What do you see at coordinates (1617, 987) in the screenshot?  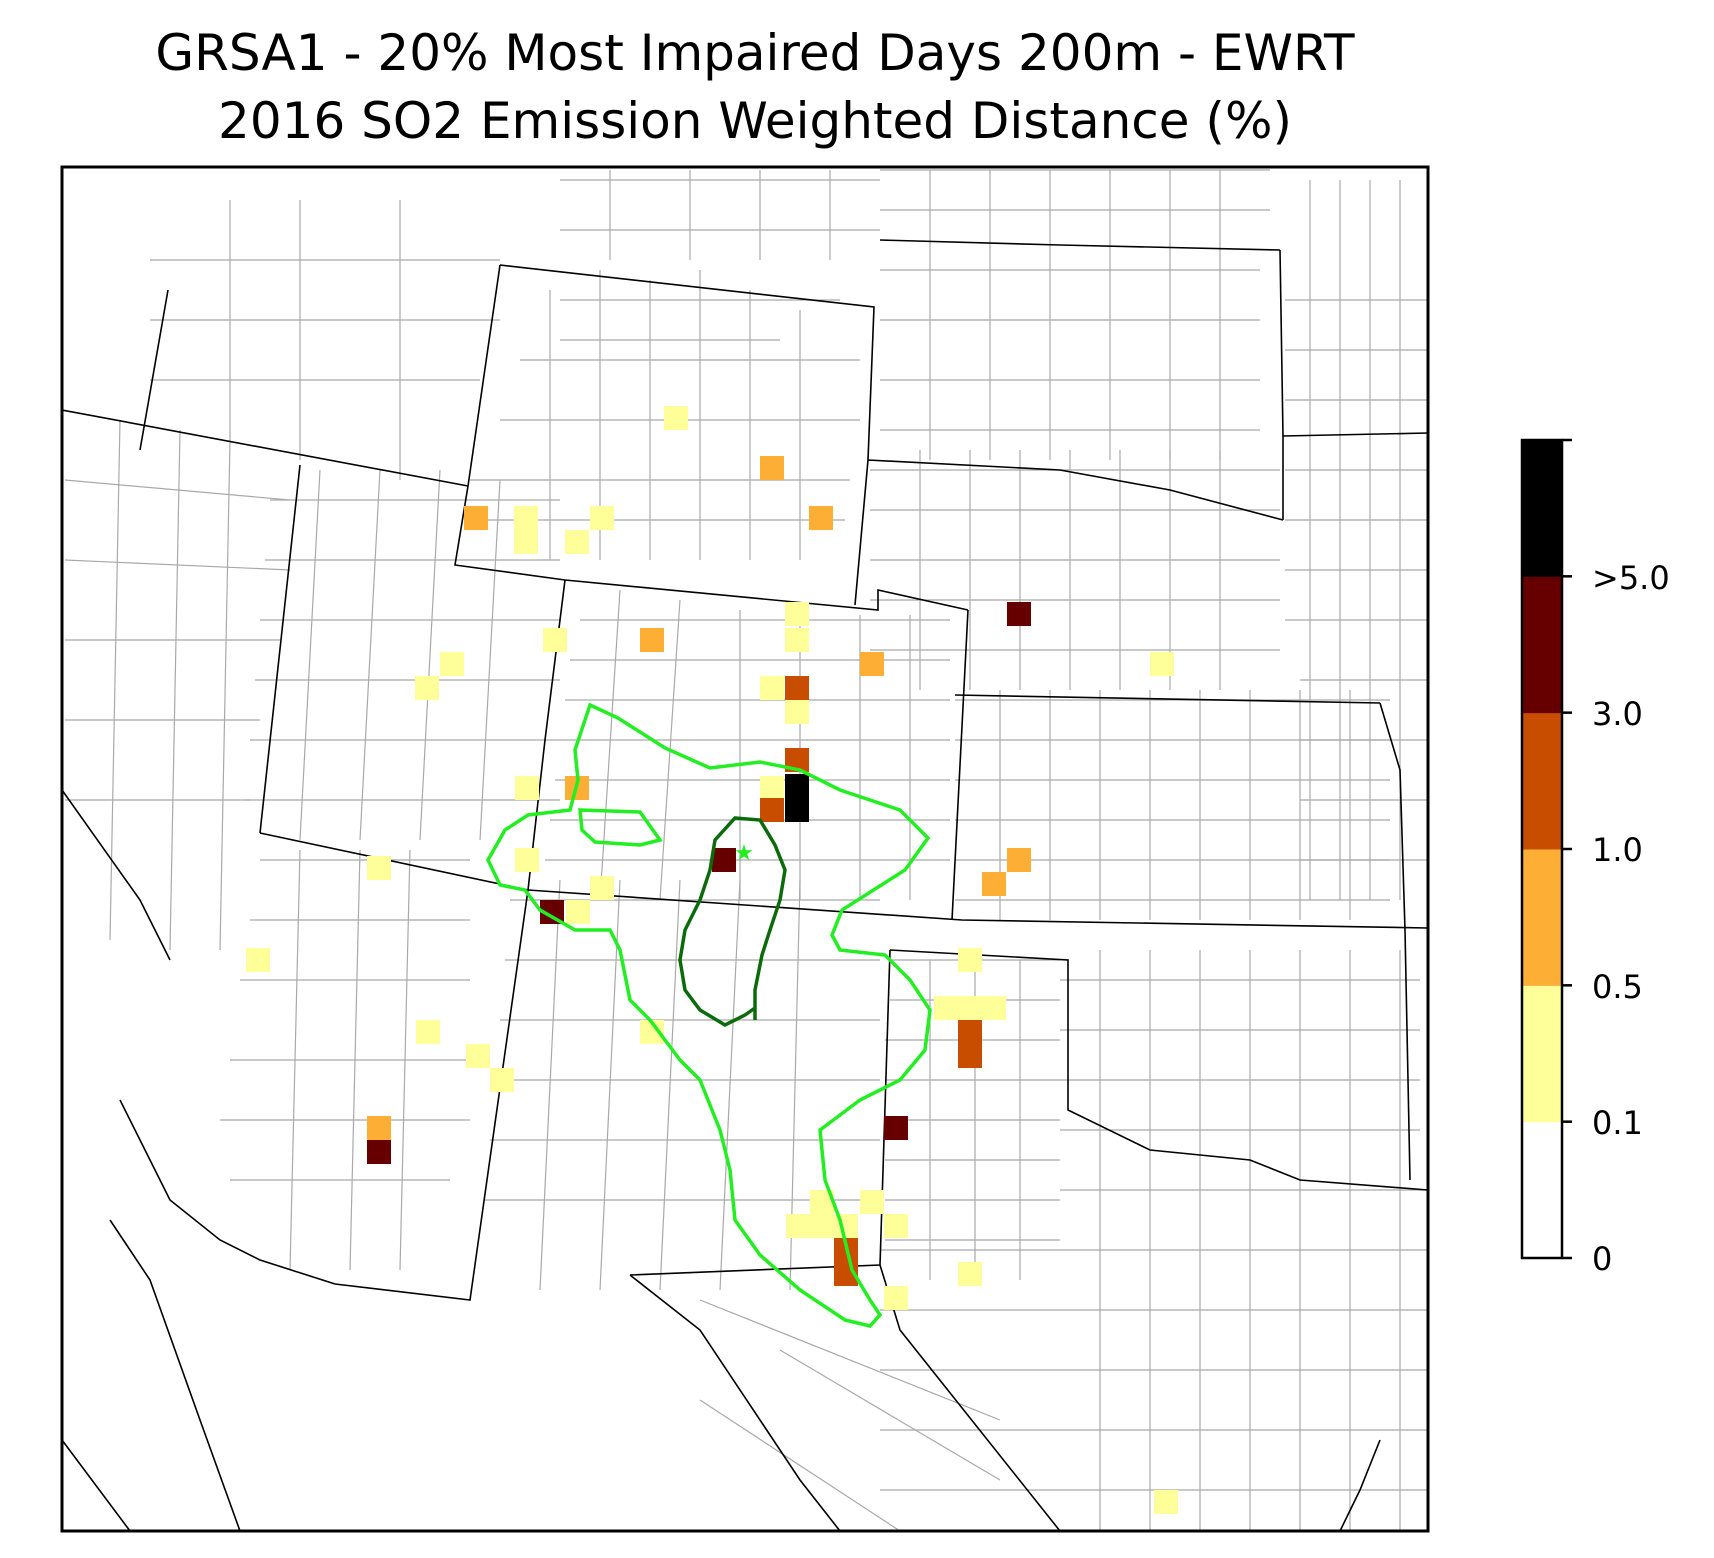 I see `colorbar-tick-label: 0.5` at bounding box center [1617, 987].